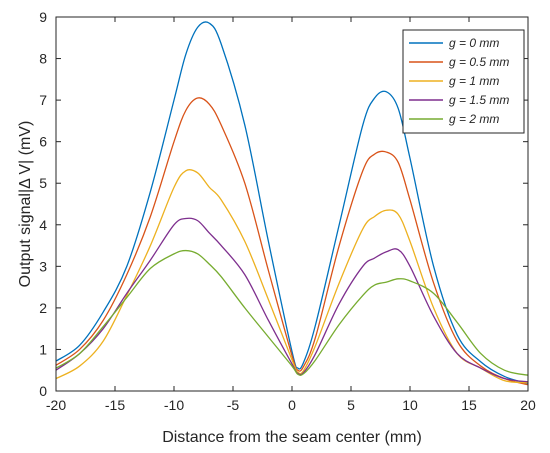  What do you see at coordinates (43, 183) in the screenshot?
I see `y-tick-label: 5` at bounding box center [43, 183].